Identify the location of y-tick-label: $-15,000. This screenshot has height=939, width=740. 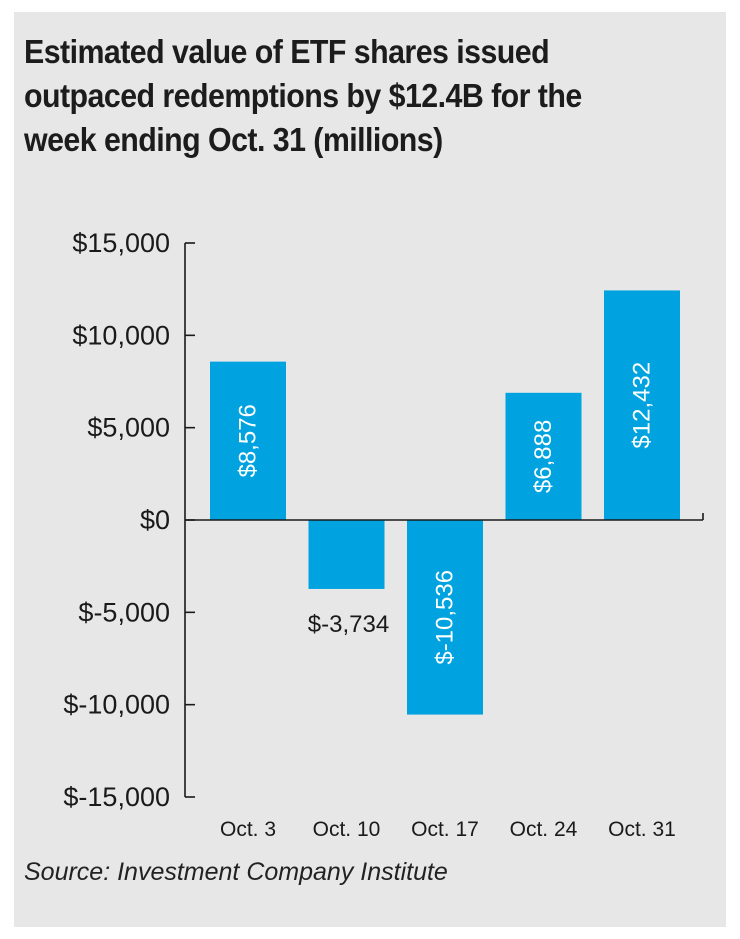
(116, 797).